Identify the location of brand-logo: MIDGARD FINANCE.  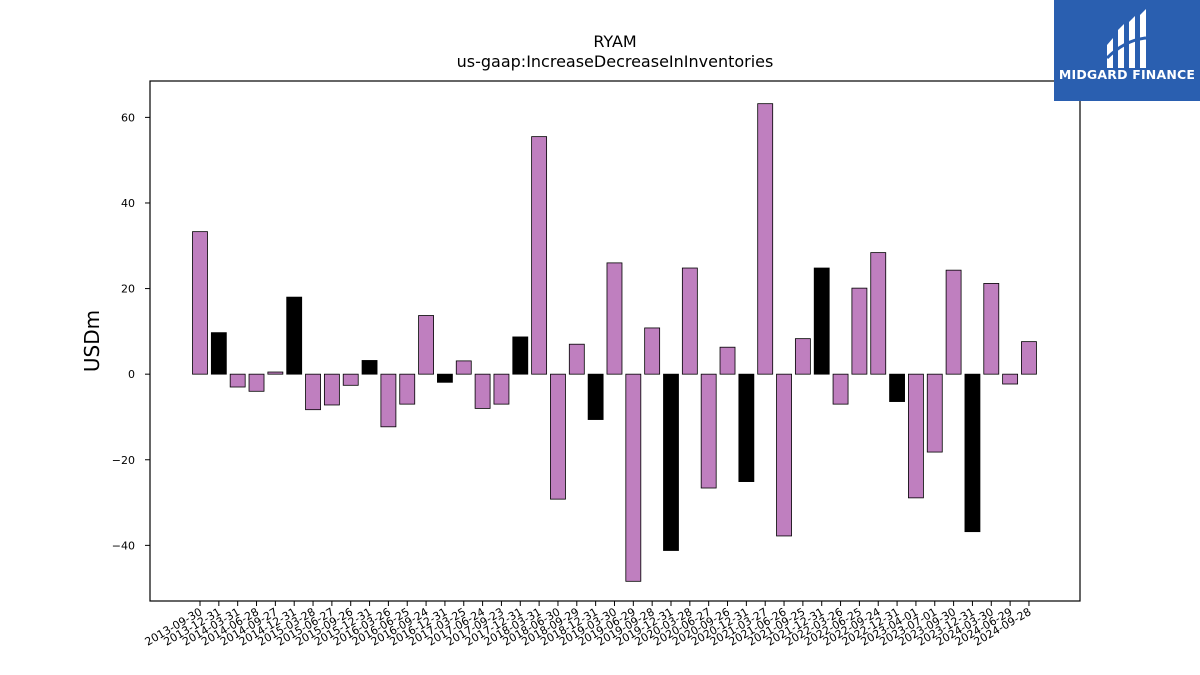
(1127, 50).